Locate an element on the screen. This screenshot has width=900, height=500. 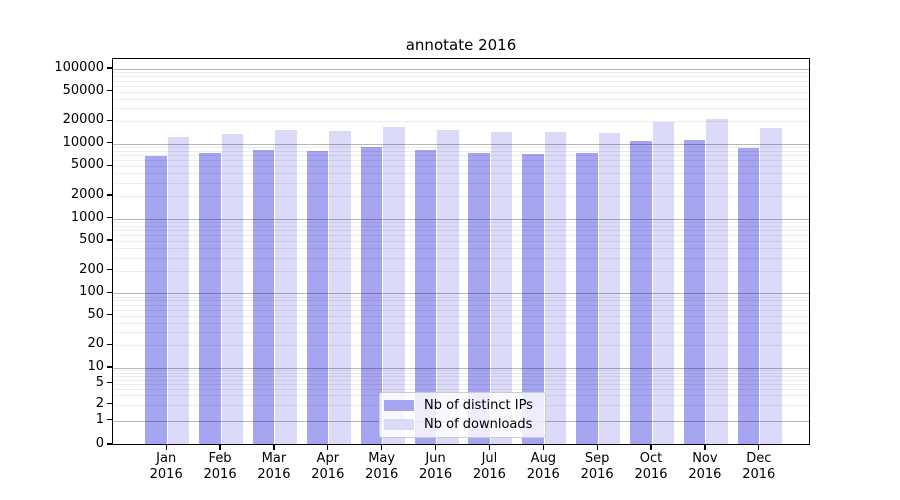
y-tick-label: 2 is located at coordinates (99, 403).